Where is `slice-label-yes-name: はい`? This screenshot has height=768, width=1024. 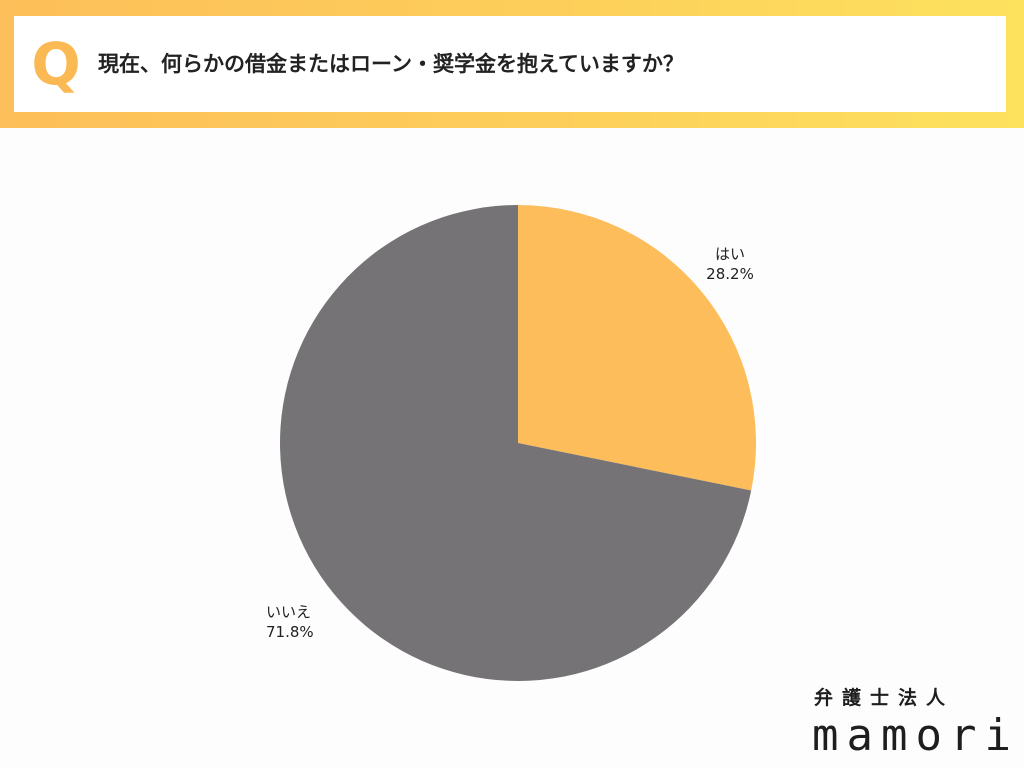
slice-label-yes-name: はい is located at coordinates (729, 254).